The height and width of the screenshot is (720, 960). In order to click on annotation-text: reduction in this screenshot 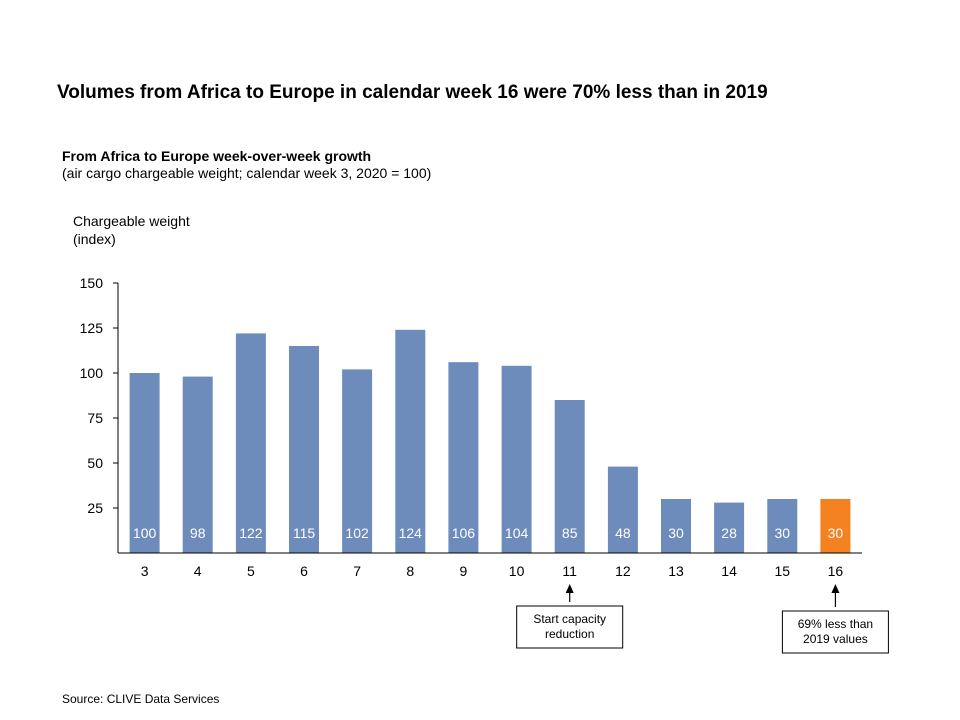, I will do `click(569, 634)`.